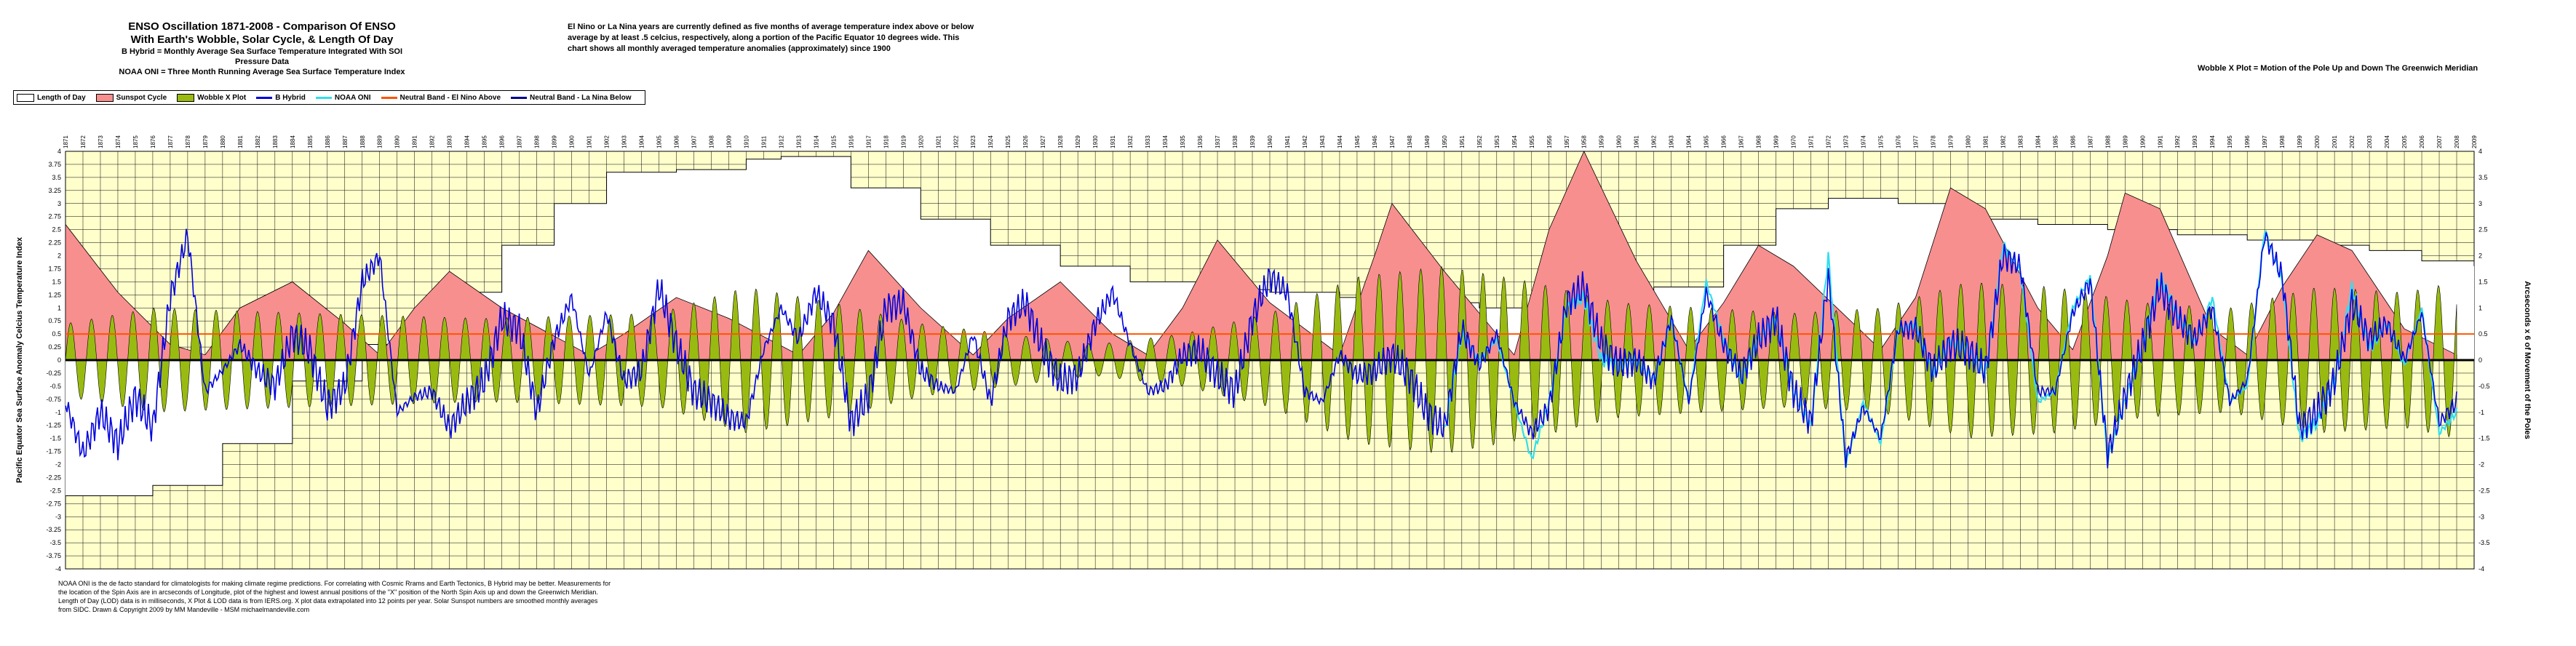 The height and width of the screenshot is (646, 2576). Describe the element at coordinates (432, 141) in the screenshot. I see `x-tick-label: 1892` at that location.